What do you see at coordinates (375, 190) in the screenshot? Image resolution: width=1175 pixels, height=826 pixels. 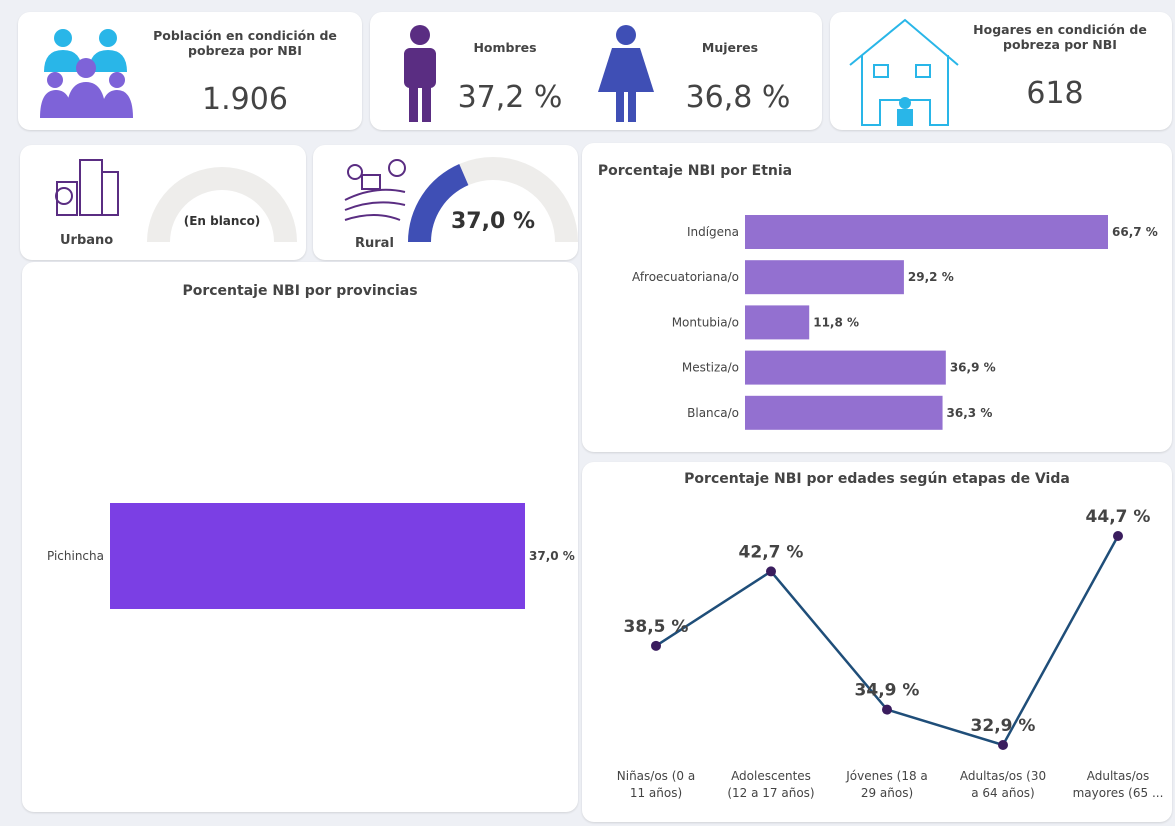 I see `farm-icon` at bounding box center [375, 190].